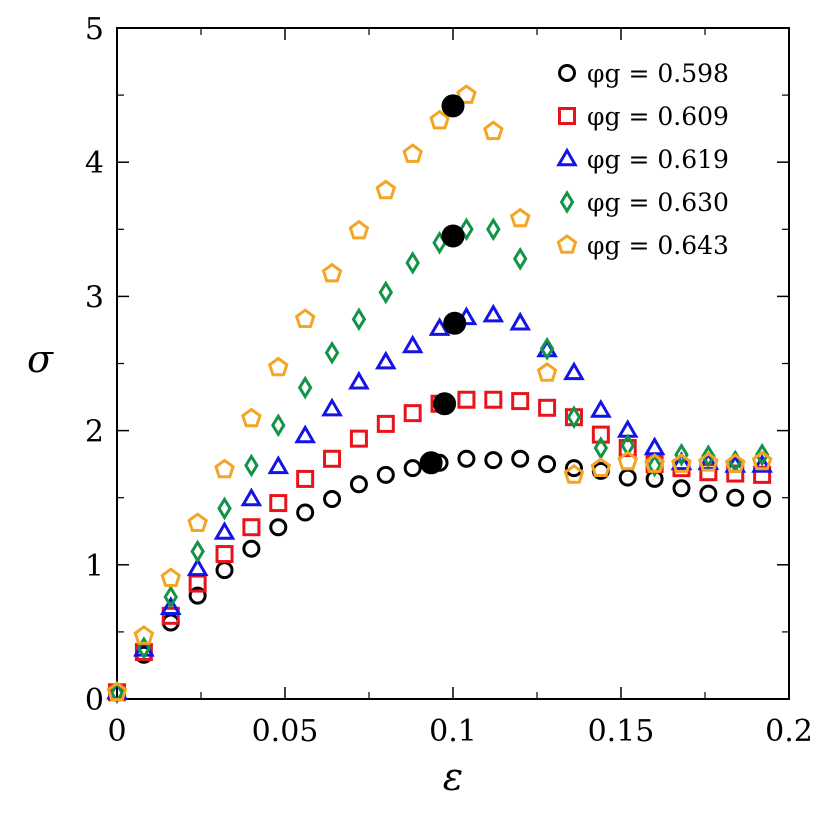 The width and height of the screenshot is (832, 815). Describe the element at coordinates (621, 731) in the screenshot. I see `x-tick-label: 0.15` at that location.